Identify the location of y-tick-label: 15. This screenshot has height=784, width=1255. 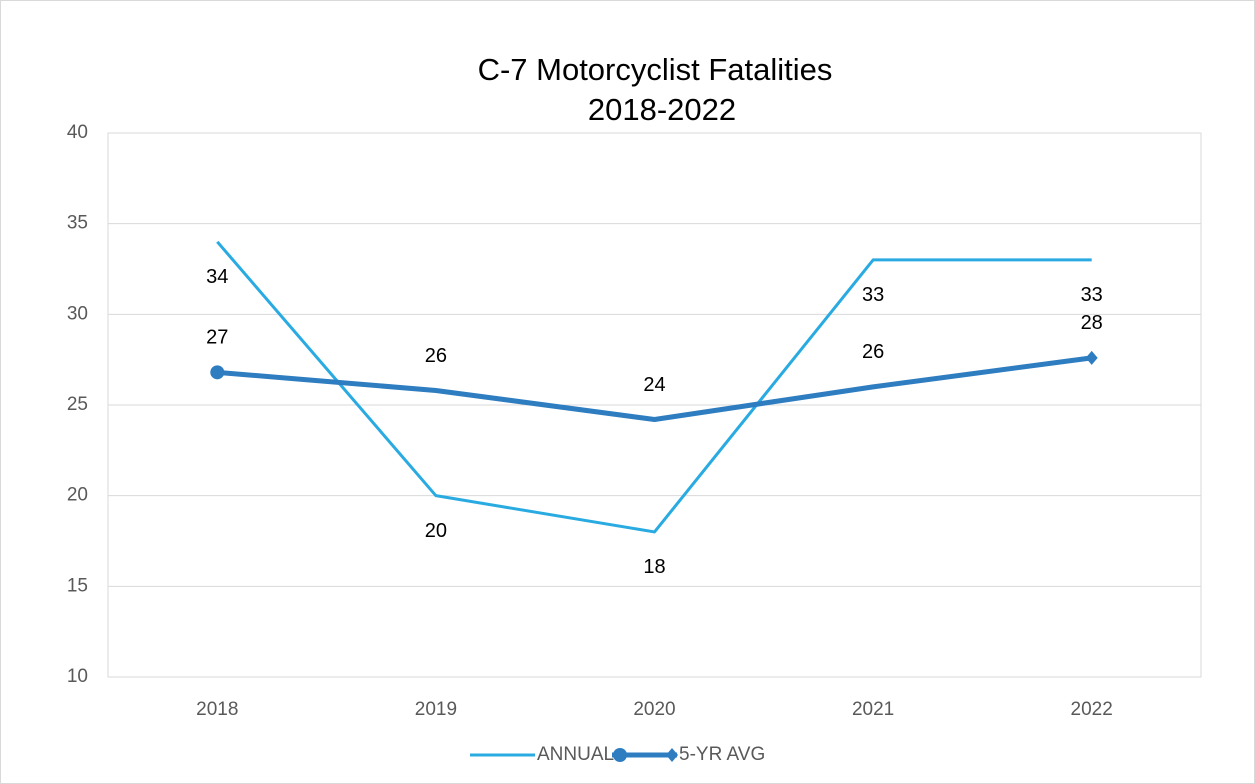
(77, 585).